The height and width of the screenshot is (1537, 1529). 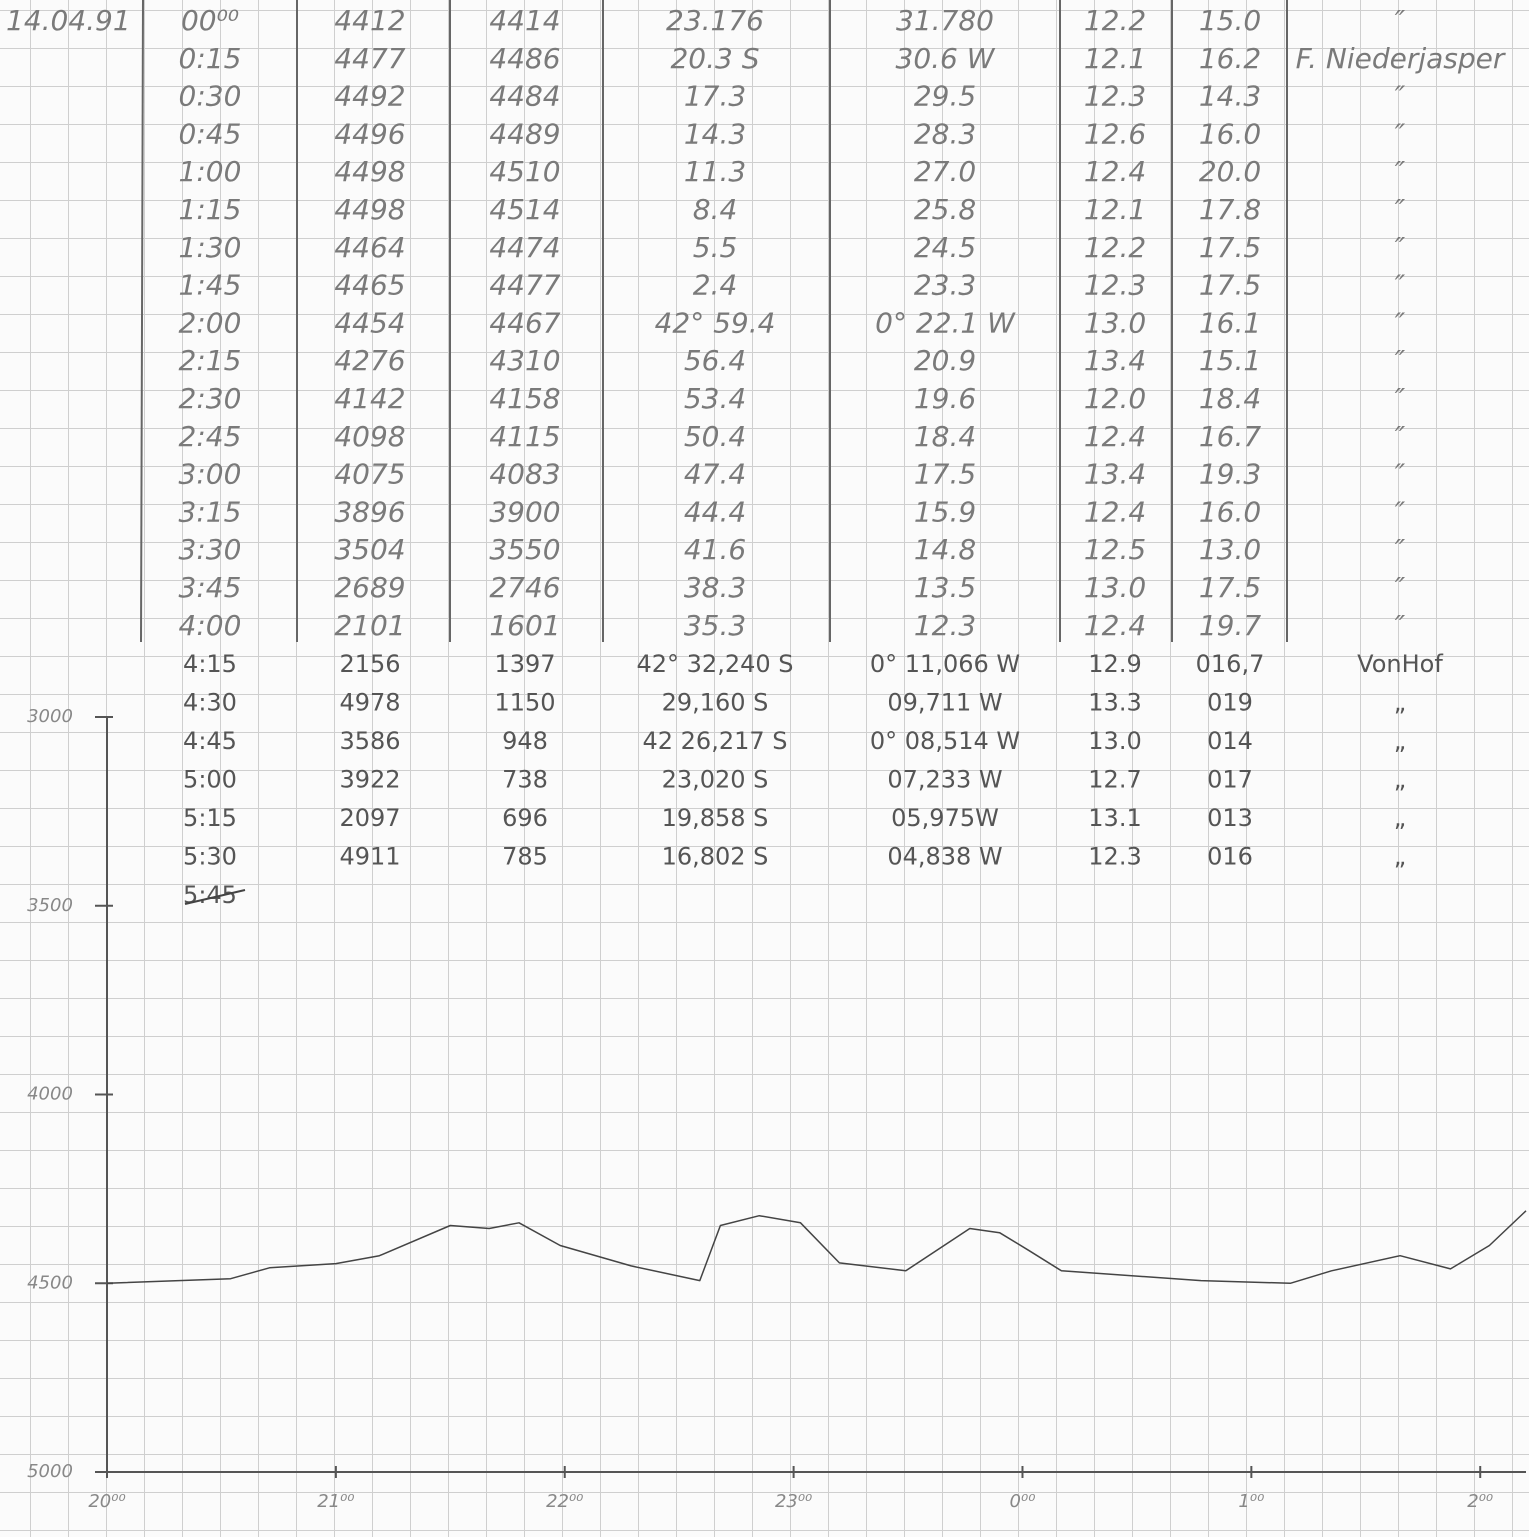 What do you see at coordinates (1230, 209) in the screenshot?
I see `value-b: 17.8` at bounding box center [1230, 209].